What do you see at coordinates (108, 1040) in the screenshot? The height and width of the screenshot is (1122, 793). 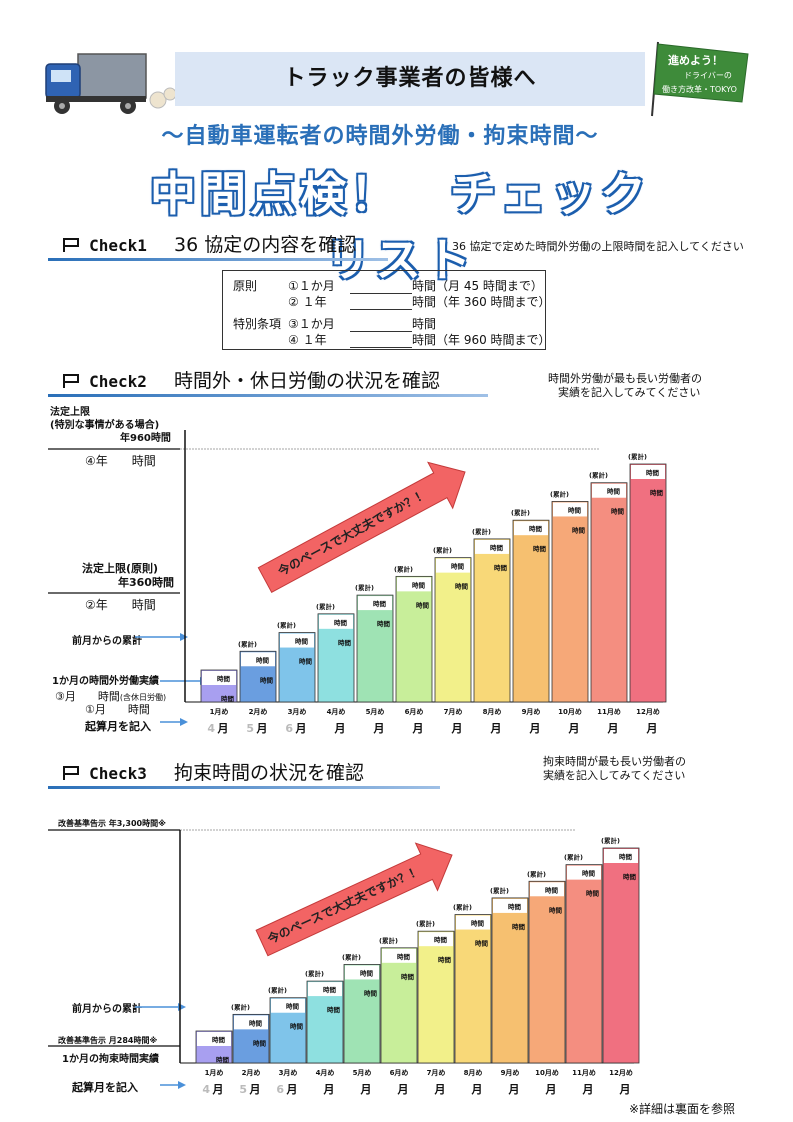 I see `limit-month-label: 改善基準告示 月284時間※` at bounding box center [108, 1040].